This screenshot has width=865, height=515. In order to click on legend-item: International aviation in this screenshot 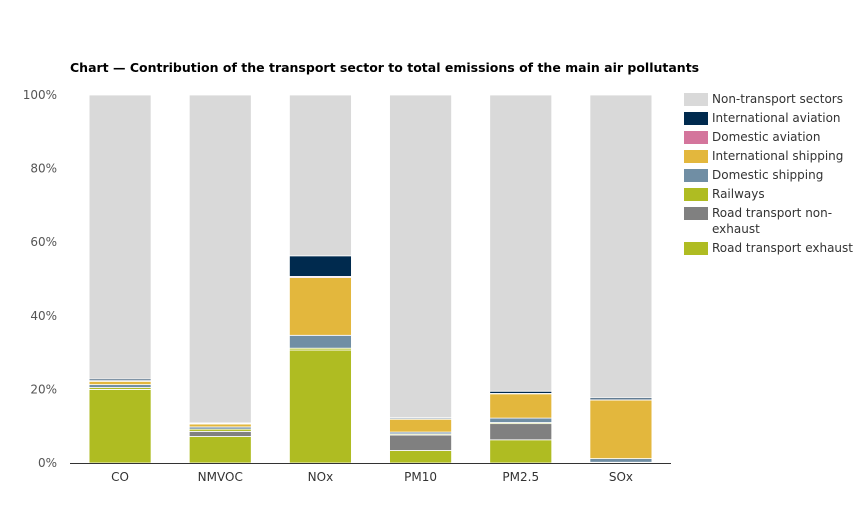, I will do `click(771, 118)`.